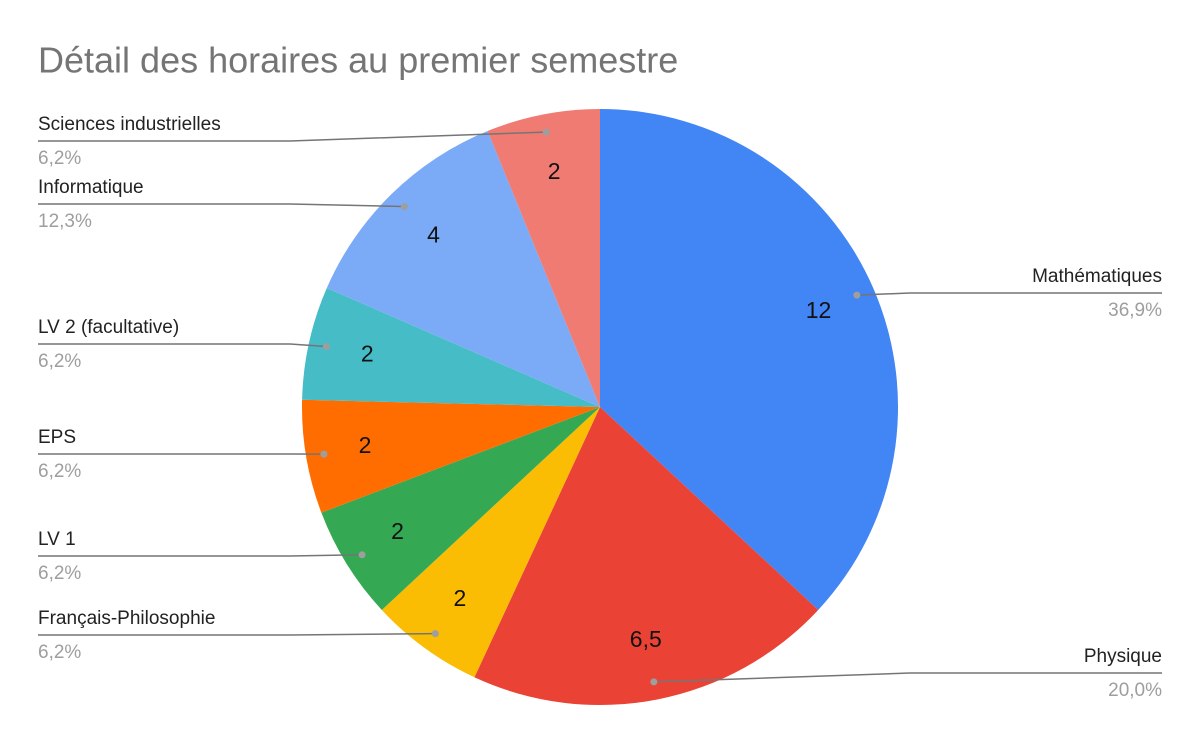 This screenshot has width=1200, height=742. What do you see at coordinates (358, 60) in the screenshot?
I see `chart-title: Détail des horaires au premier semestre` at bounding box center [358, 60].